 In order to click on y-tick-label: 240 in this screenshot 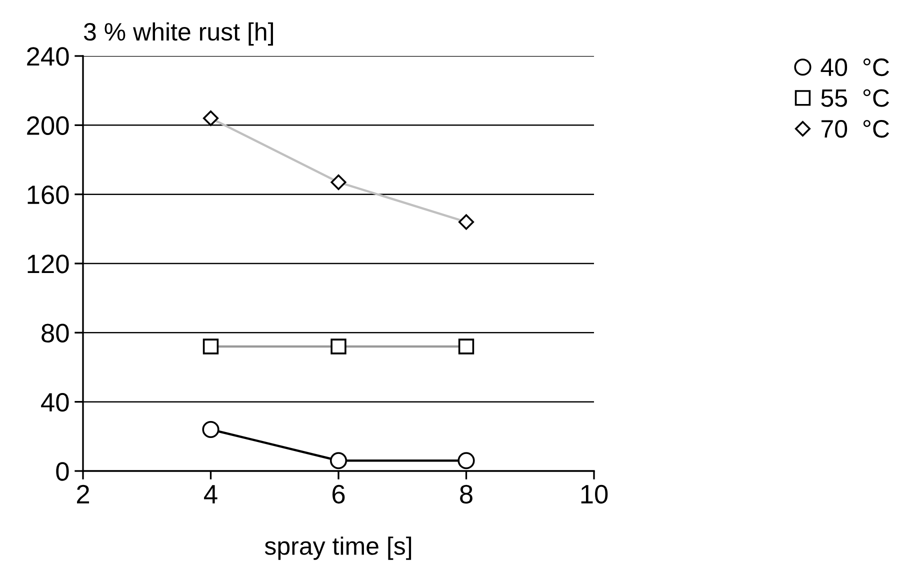, I will do `click(48, 56)`.